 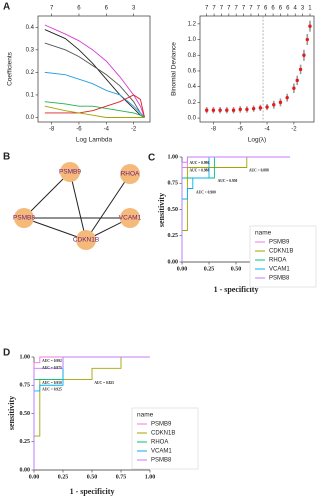 What do you see at coordinates (52, 130) in the screenshot?
I see `x-tick-label: -8` at bounding box center [52, 130].